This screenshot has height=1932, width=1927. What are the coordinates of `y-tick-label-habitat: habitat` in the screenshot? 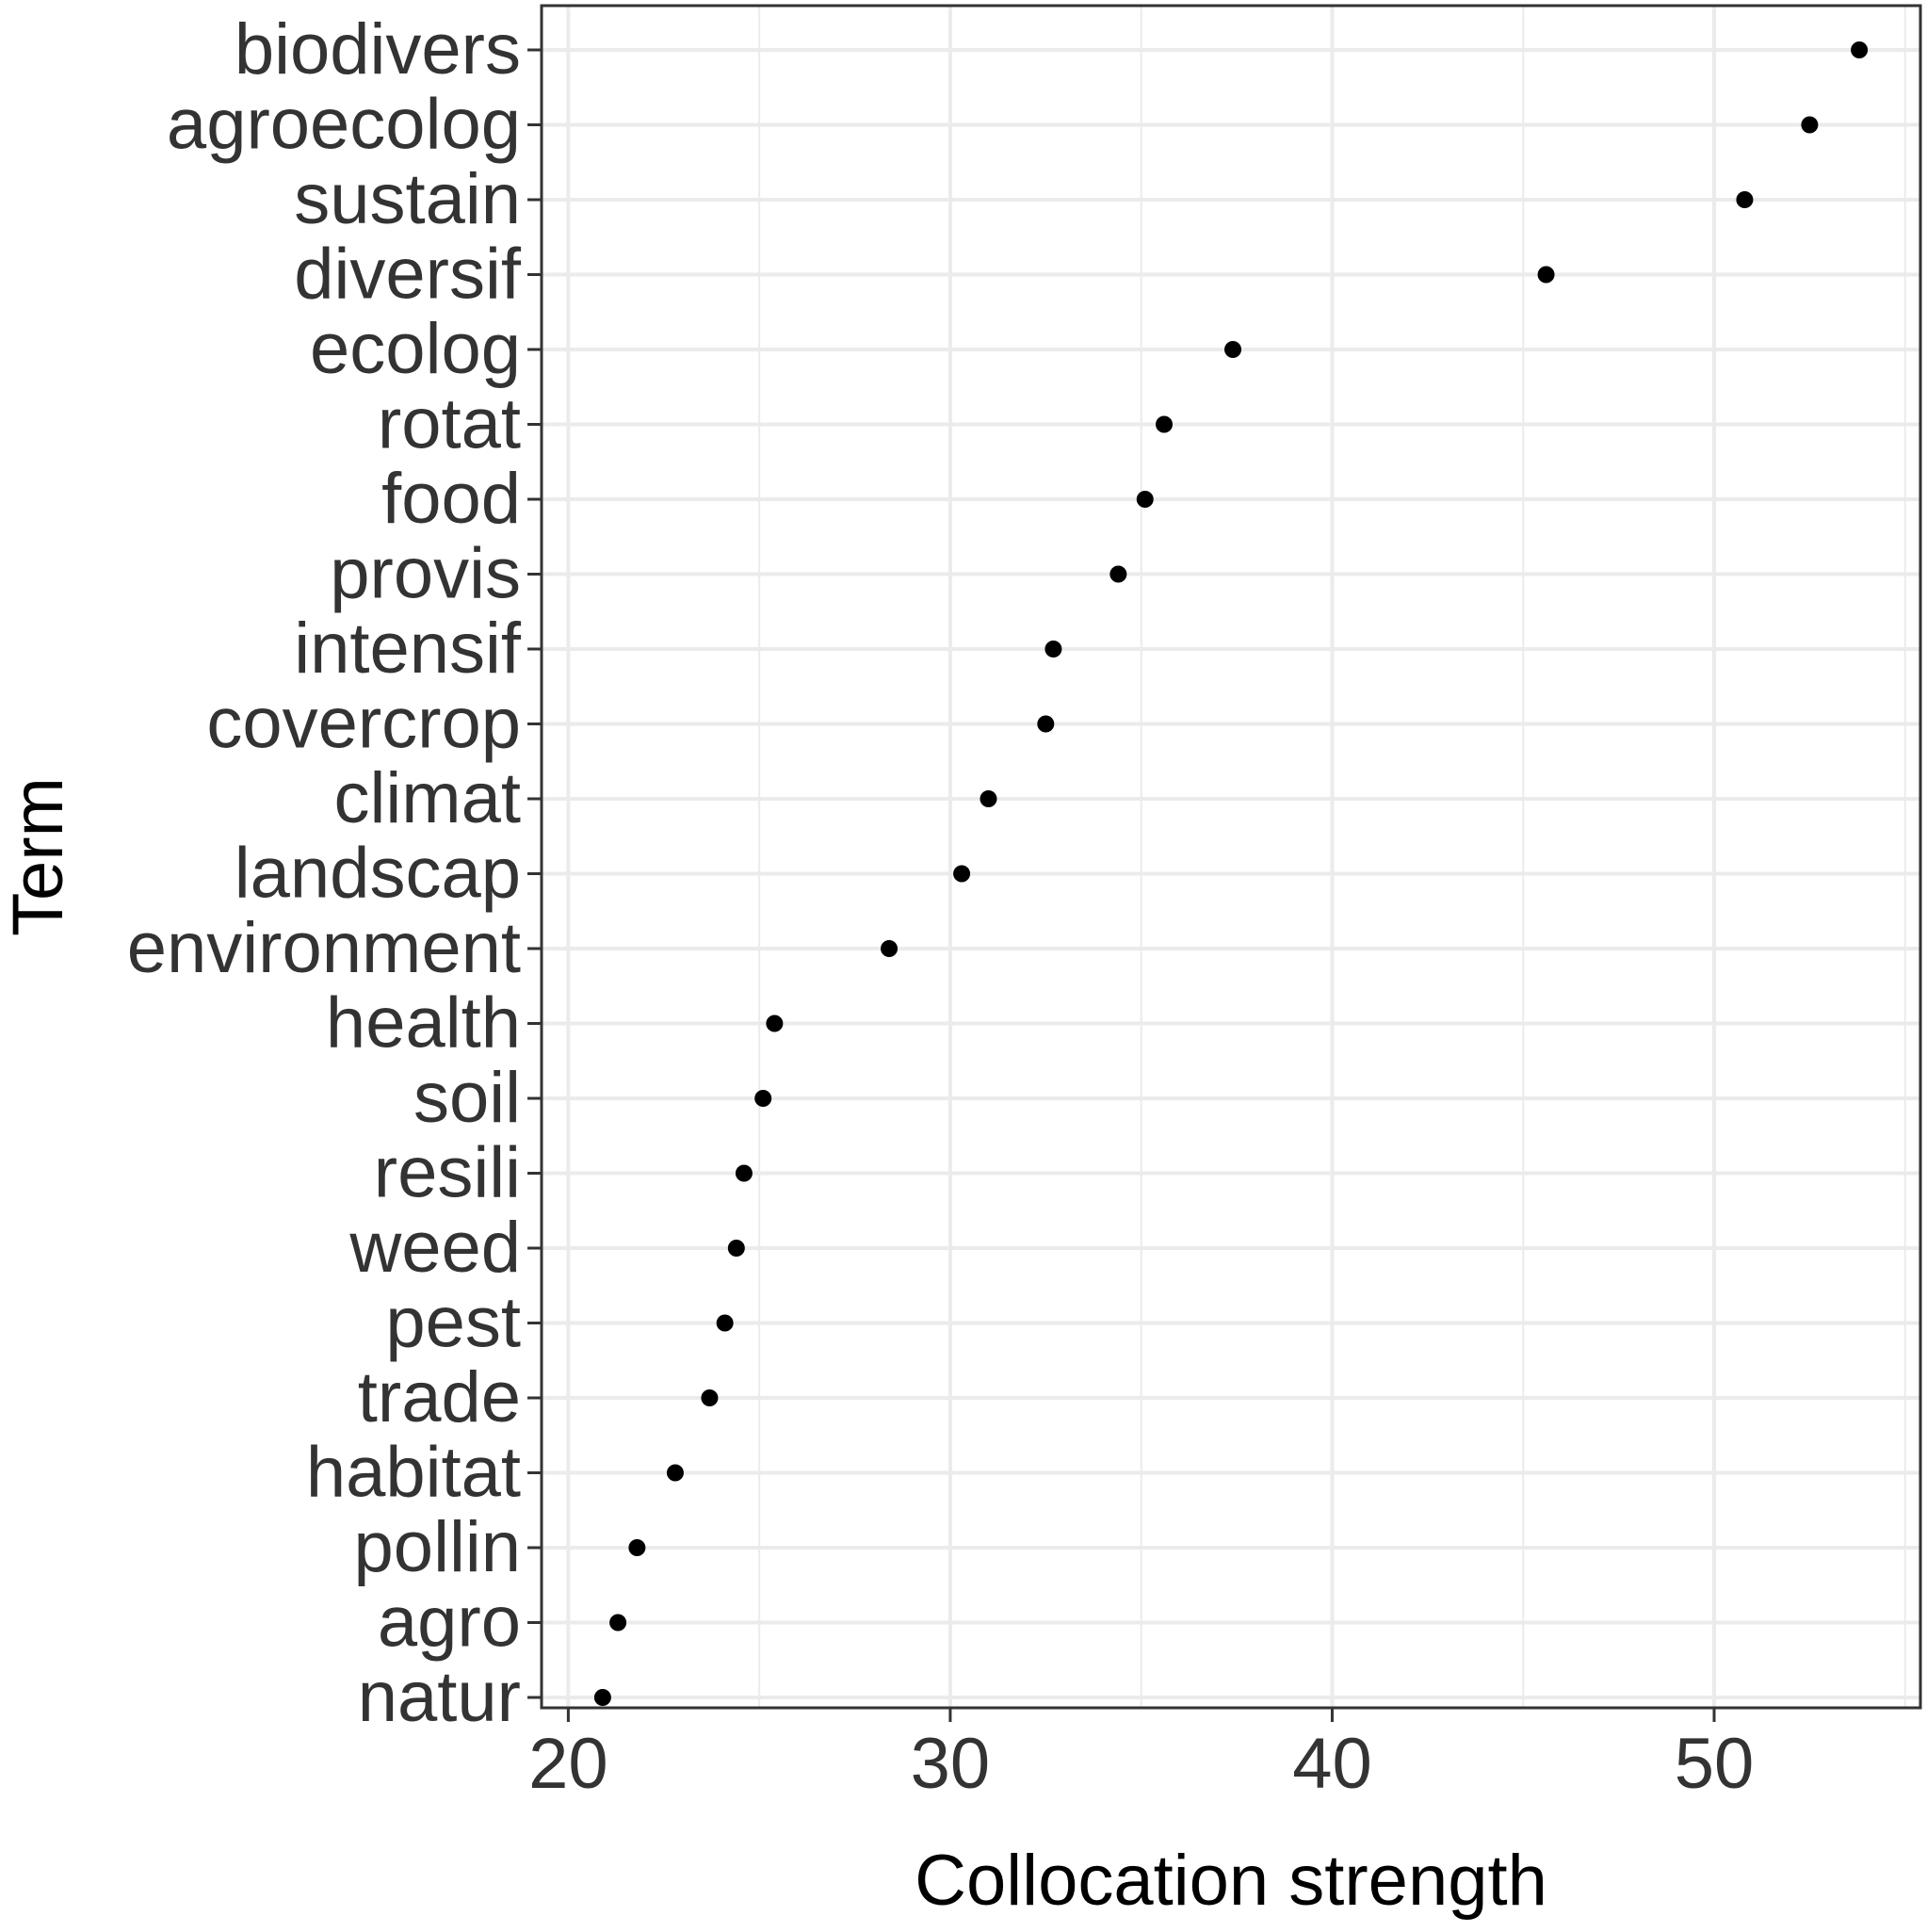 It's located at (413, 1473).